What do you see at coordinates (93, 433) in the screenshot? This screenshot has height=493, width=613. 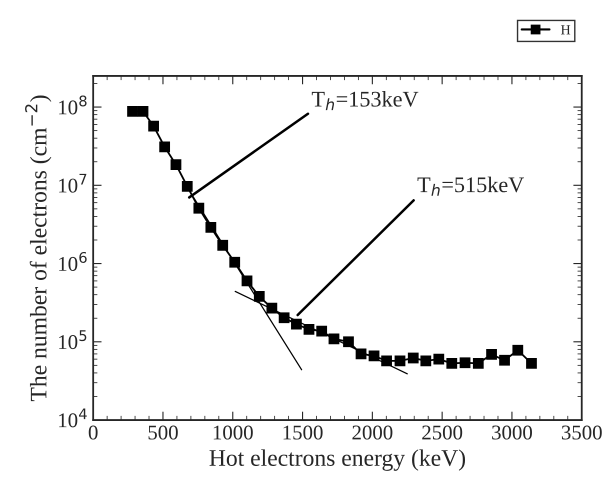 I see `x-tick-label: 0` at bounding box center [93, 433].